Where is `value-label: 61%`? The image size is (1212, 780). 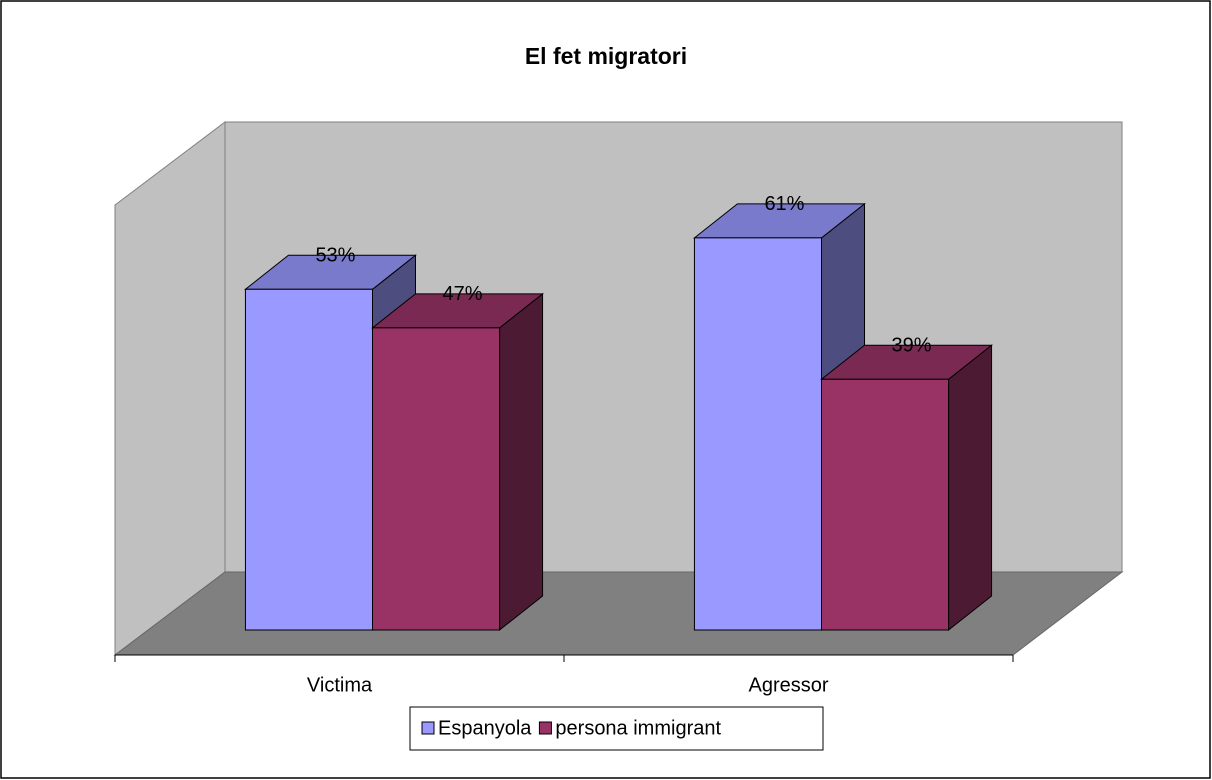
value-label: 61% is located at coordinates (784, 204).